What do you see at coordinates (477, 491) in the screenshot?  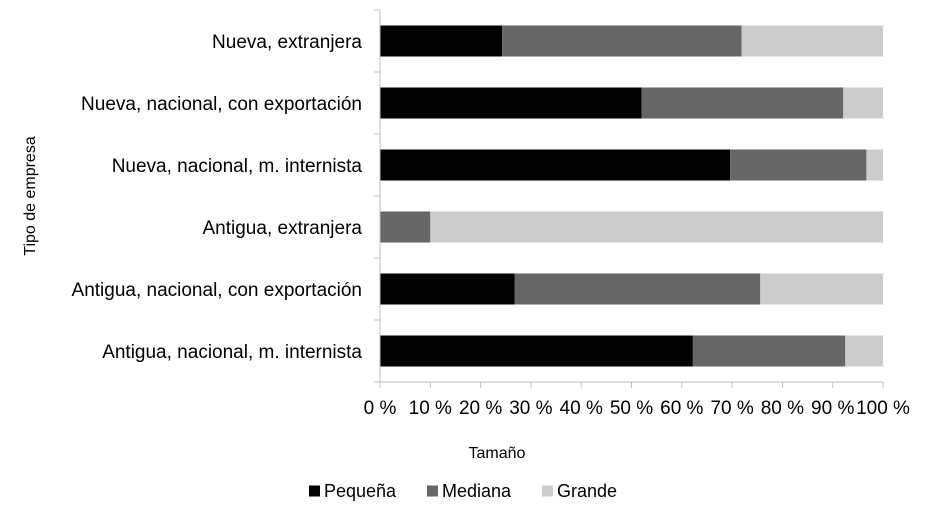 I see `legend-label-mediana: Mediana` at bounding box center [477, 491].